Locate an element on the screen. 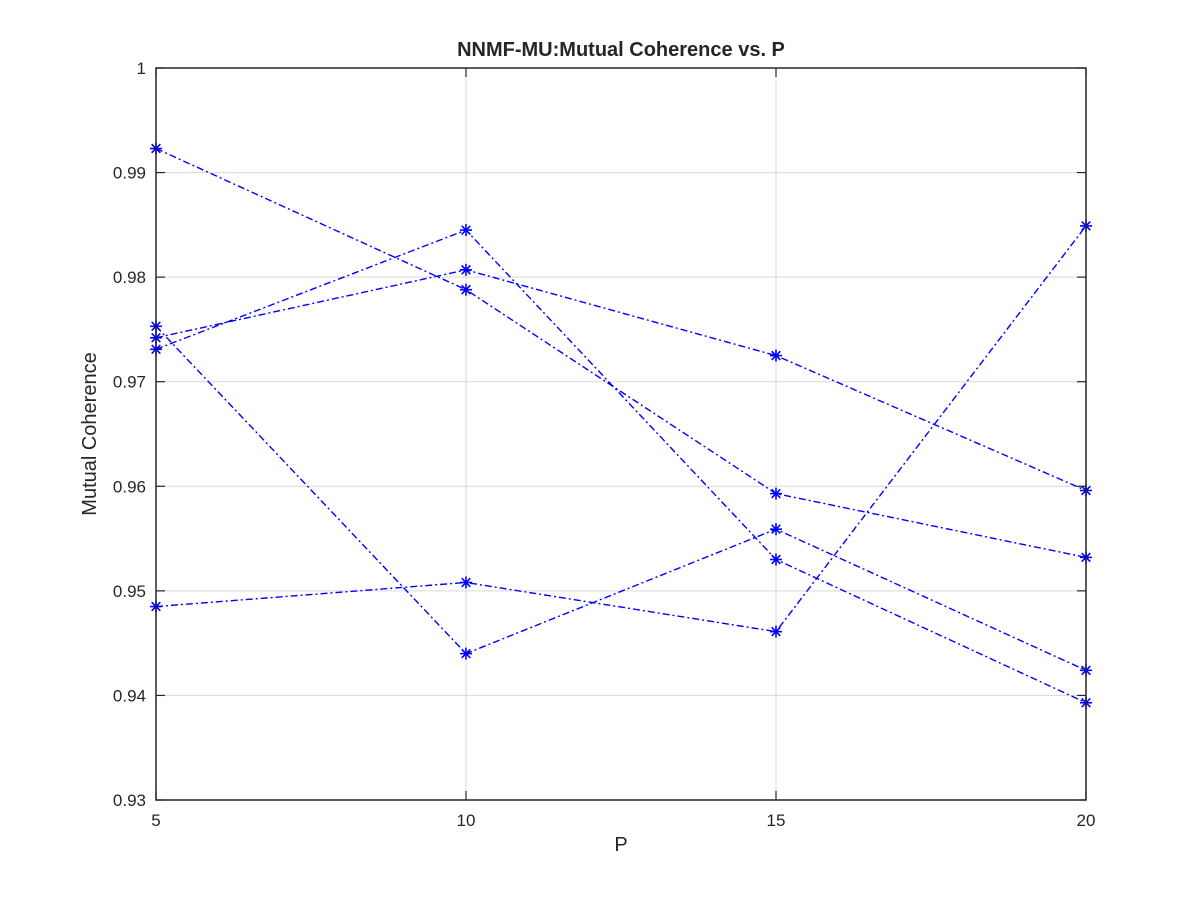 The height and width of the screenshot is (900, 1200). chart-title: NNMF-MU:Mutual Coherence vs. P is located at coordinates (621, 50).